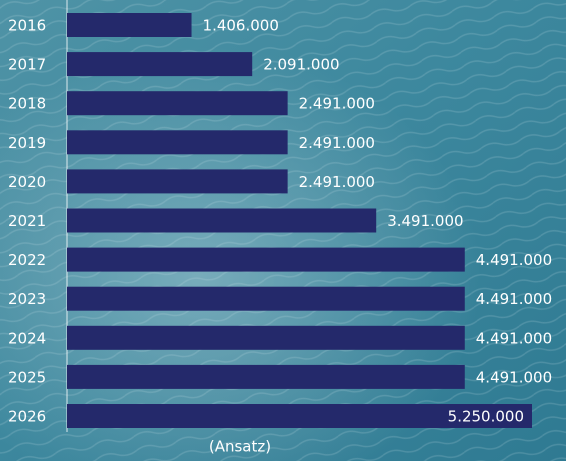 This screenshot has width=566, height=461. Describe the element at coordinates (27, 299) in the screenshot. I see `y-tick-label: 2023` at that location.